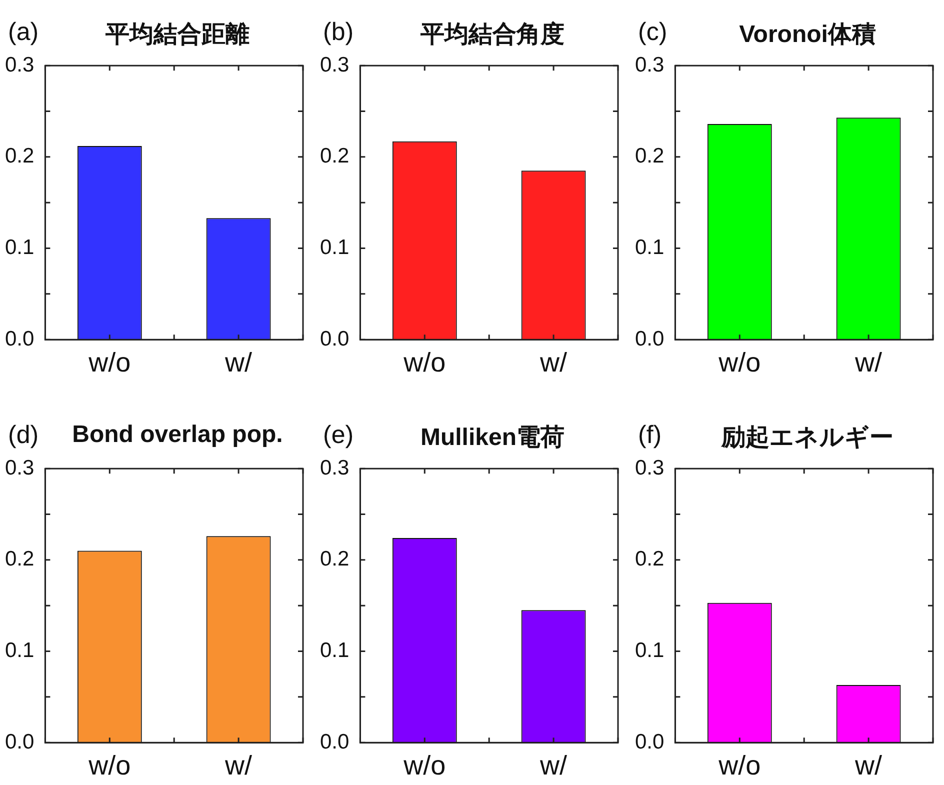 The height and width of the screenshot is (785, 944). Describe the element at coordinates (23, 435) in the screenshot. I see `text: (d)` at that location.